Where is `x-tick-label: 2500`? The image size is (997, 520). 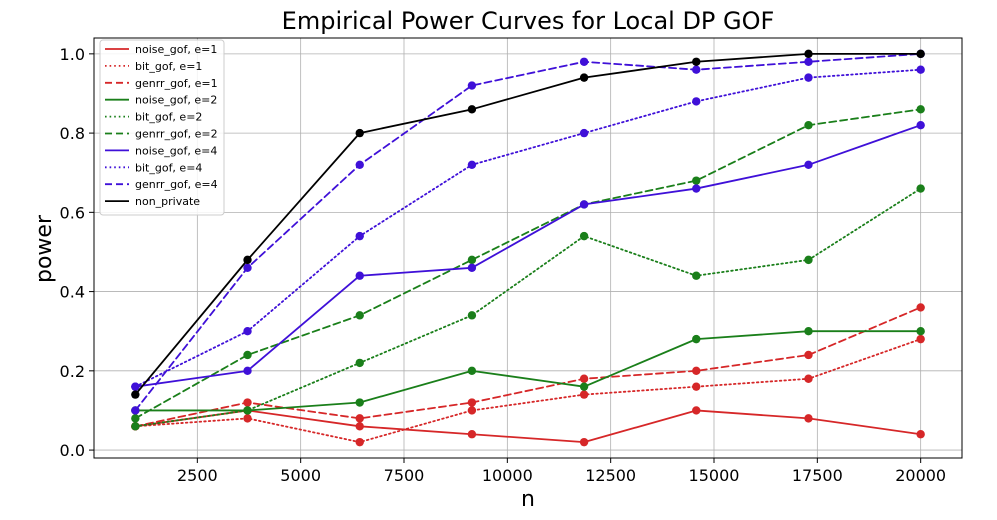 x-tick-label: 2500 is located at coordinates (197, 475).